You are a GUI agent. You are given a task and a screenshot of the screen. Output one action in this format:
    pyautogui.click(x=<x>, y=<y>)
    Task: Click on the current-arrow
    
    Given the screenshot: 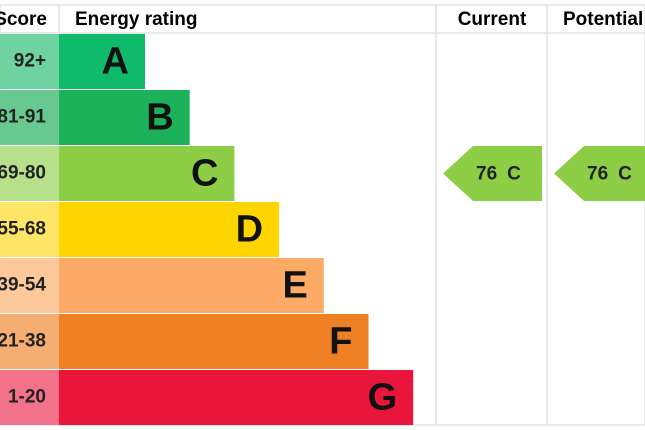 What is the action you would take?
    pyautogui.click(x=492, y=173)
    